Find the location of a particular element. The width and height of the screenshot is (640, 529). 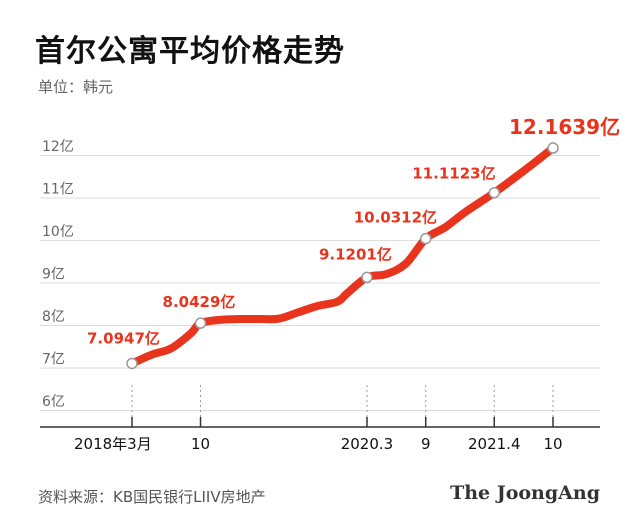

data-label: 8.0429亿 is located at coordinates (199, 302).